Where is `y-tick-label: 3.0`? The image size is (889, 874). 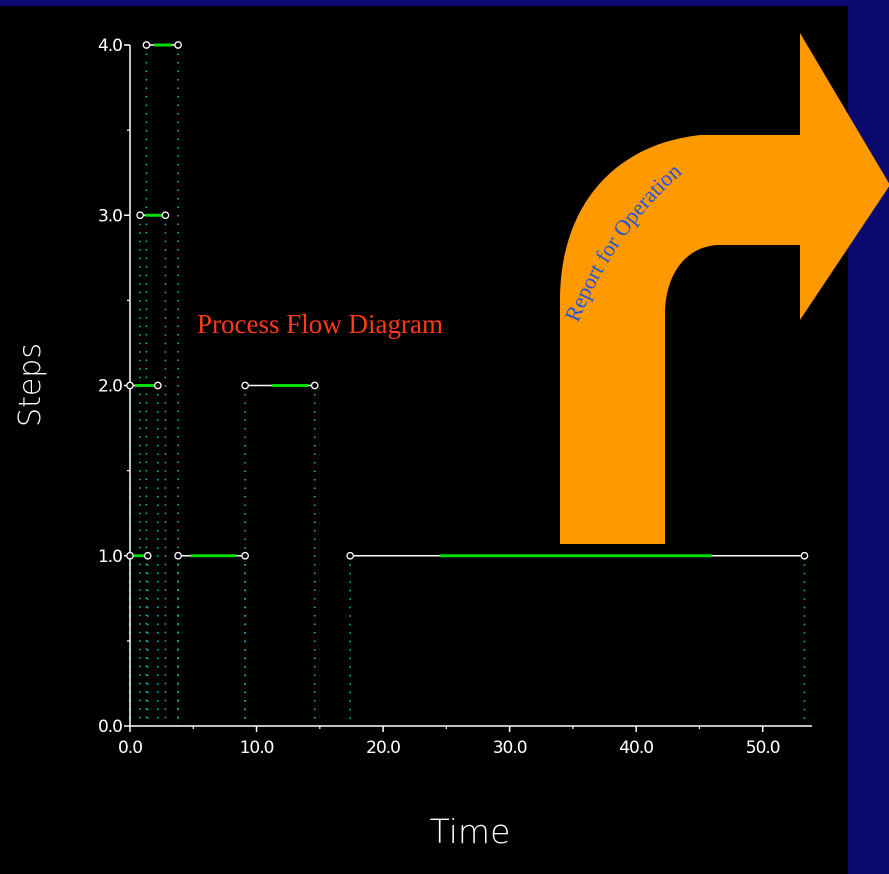
y-tick-label: 3.0 is located at coordinates (110, 216).